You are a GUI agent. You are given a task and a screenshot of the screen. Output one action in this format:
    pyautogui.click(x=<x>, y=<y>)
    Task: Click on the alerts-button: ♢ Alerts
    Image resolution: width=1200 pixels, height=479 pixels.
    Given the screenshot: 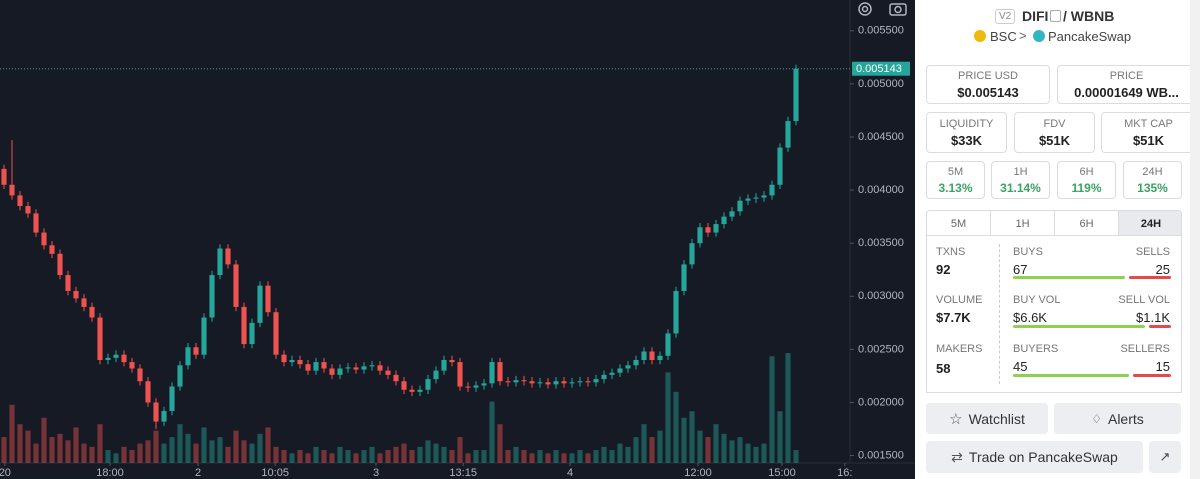 What is the action you would take?
    pyautogui.click(x=1117, y=418)
    